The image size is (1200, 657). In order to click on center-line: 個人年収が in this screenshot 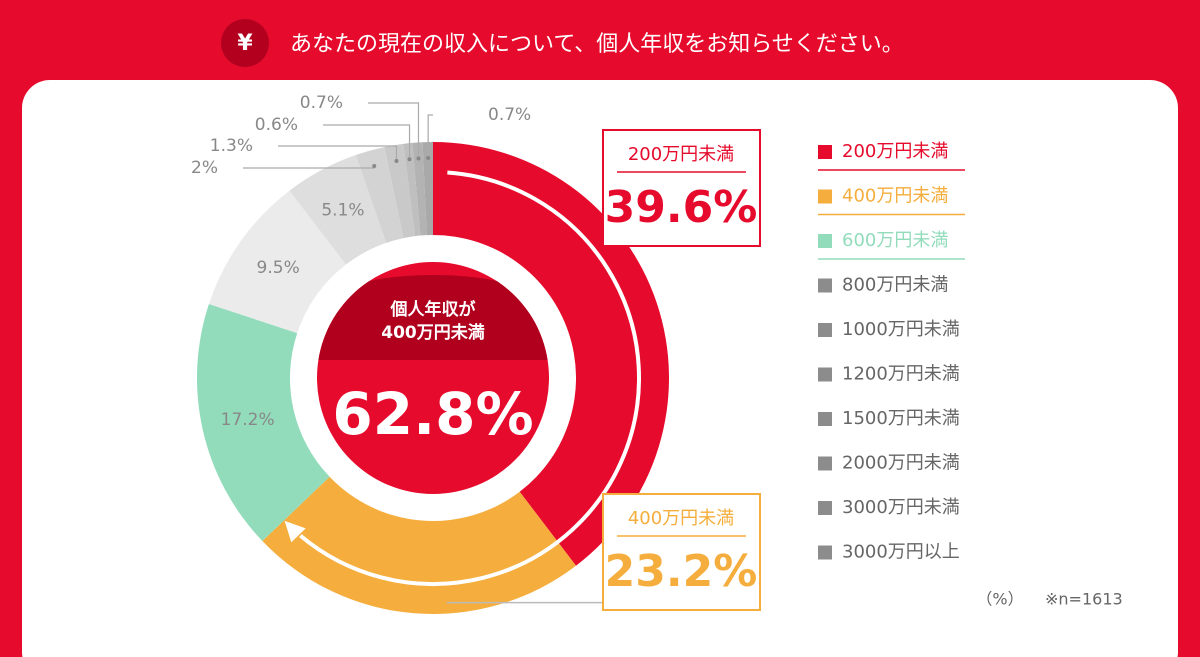, I will do `click(433, 309)`.